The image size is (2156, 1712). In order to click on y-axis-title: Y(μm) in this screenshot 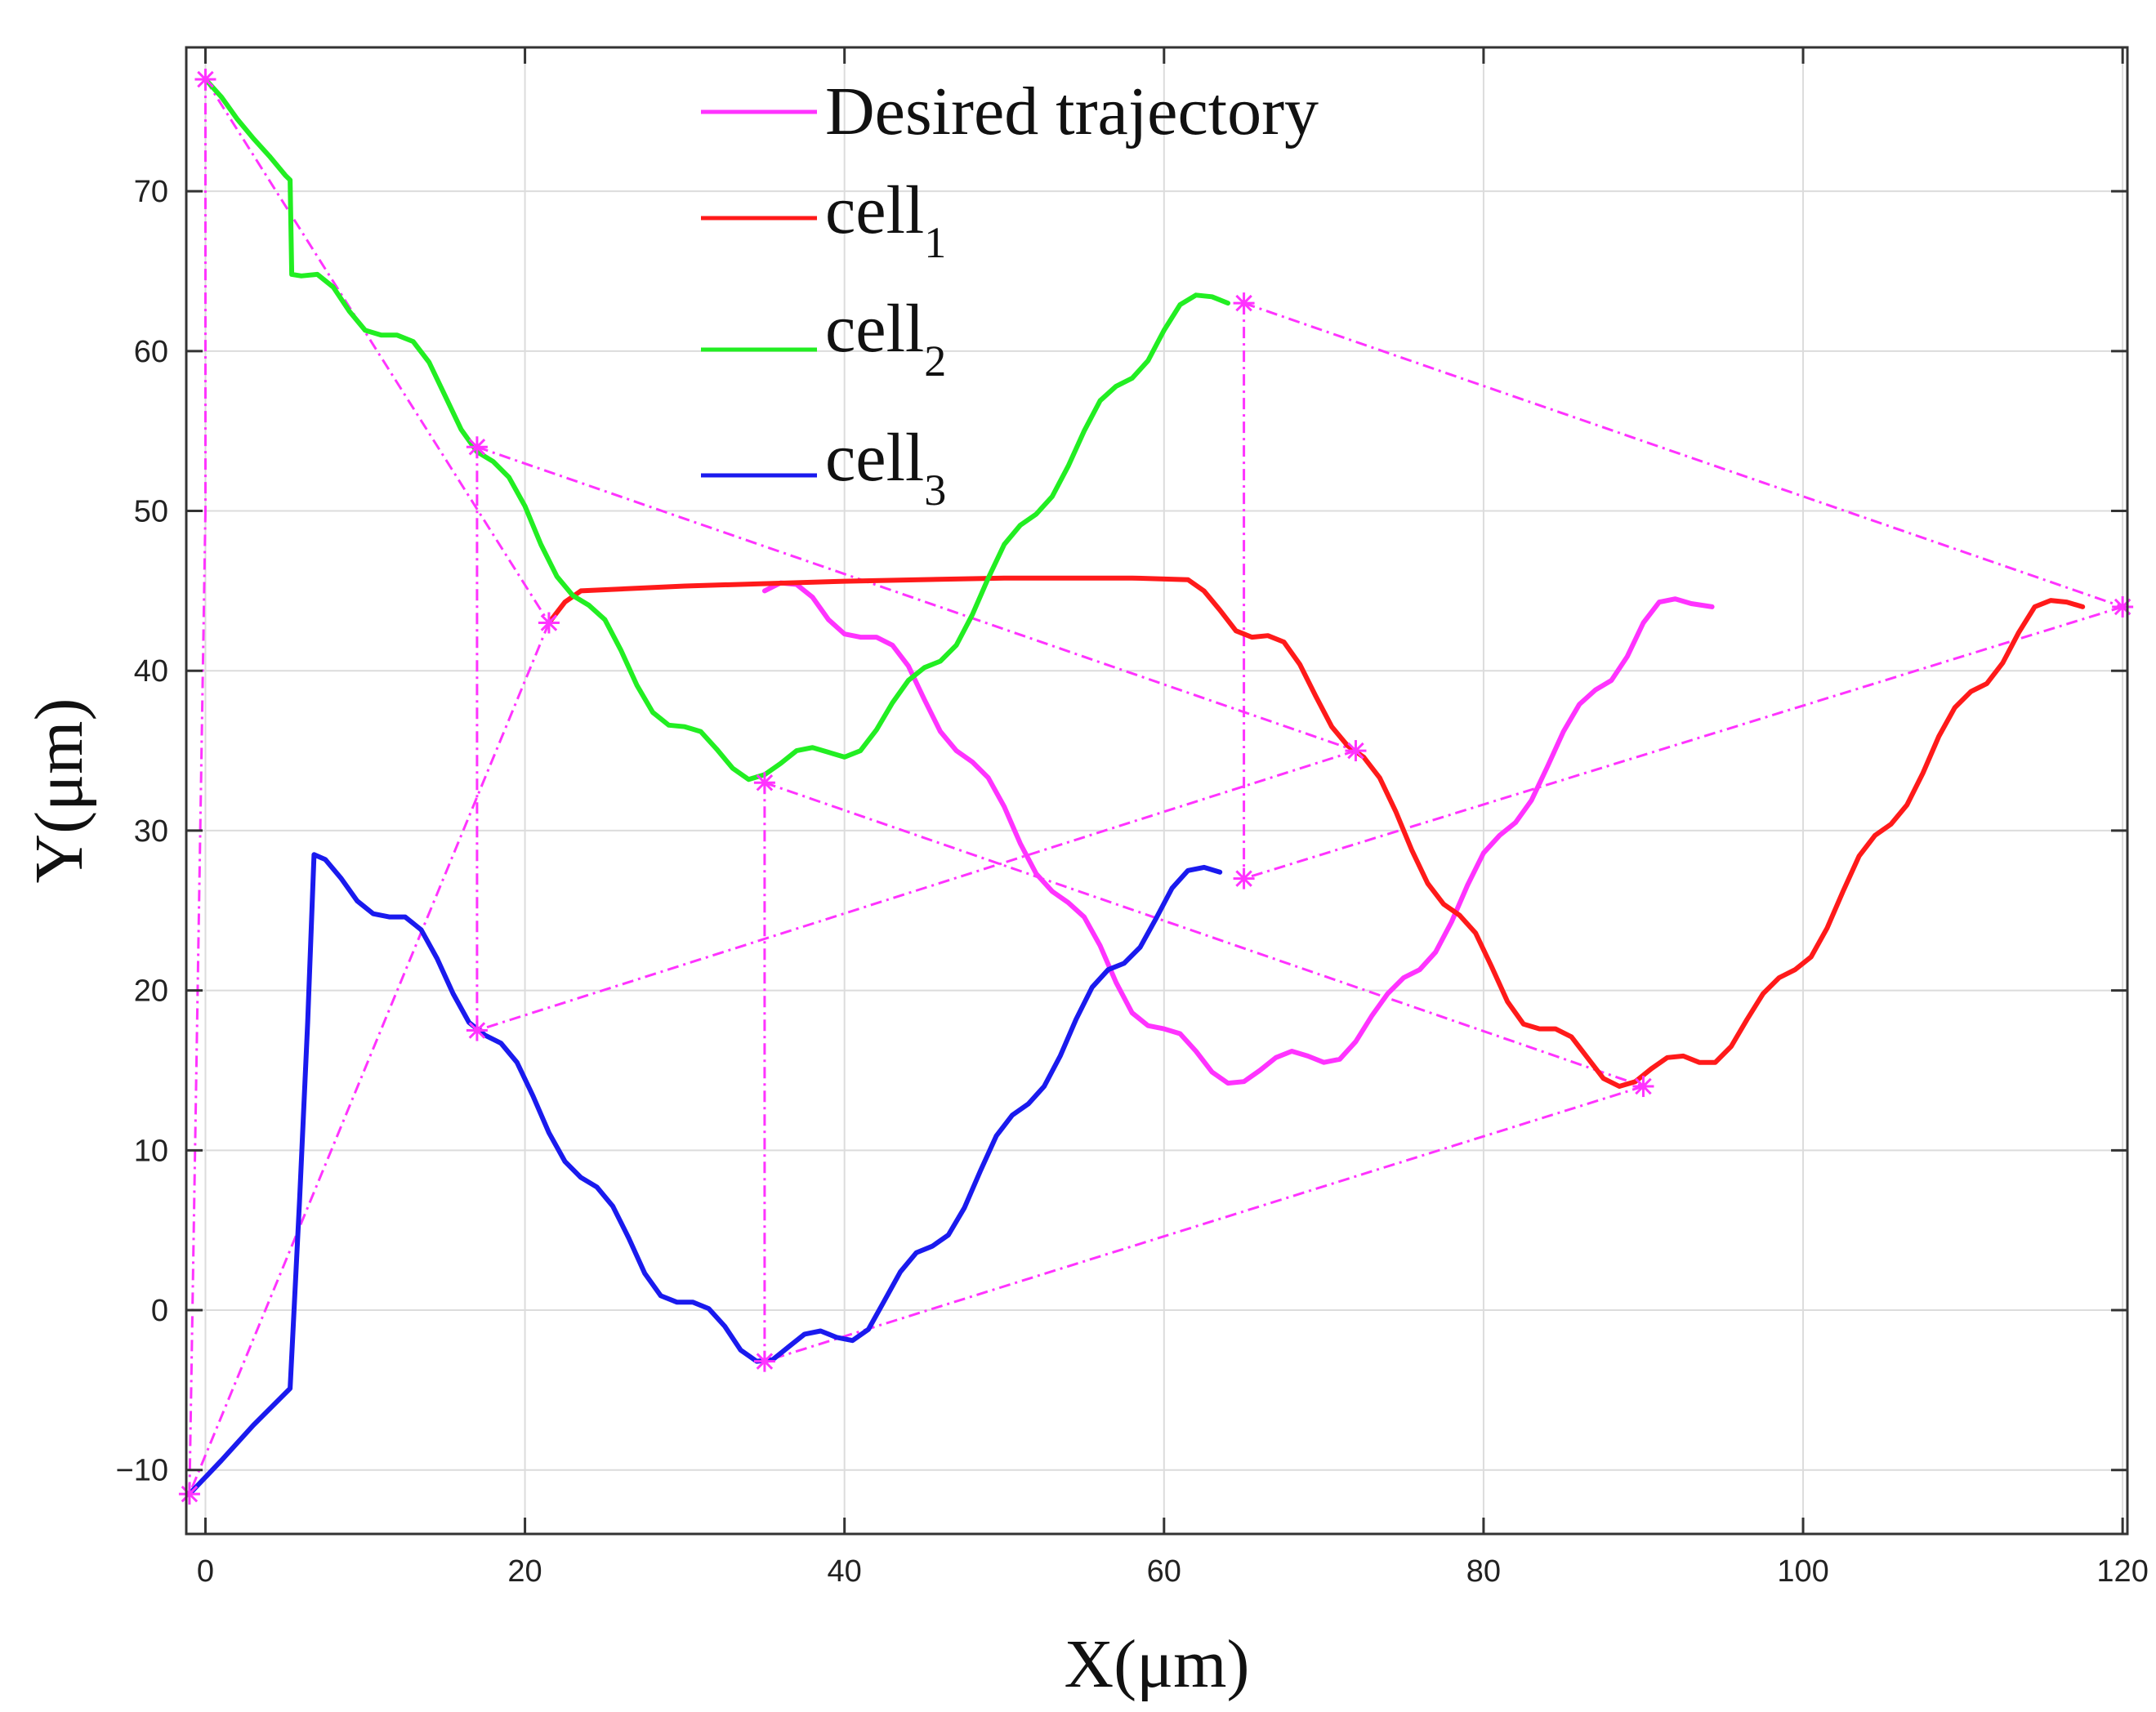, I will do `click(59, 791)`.